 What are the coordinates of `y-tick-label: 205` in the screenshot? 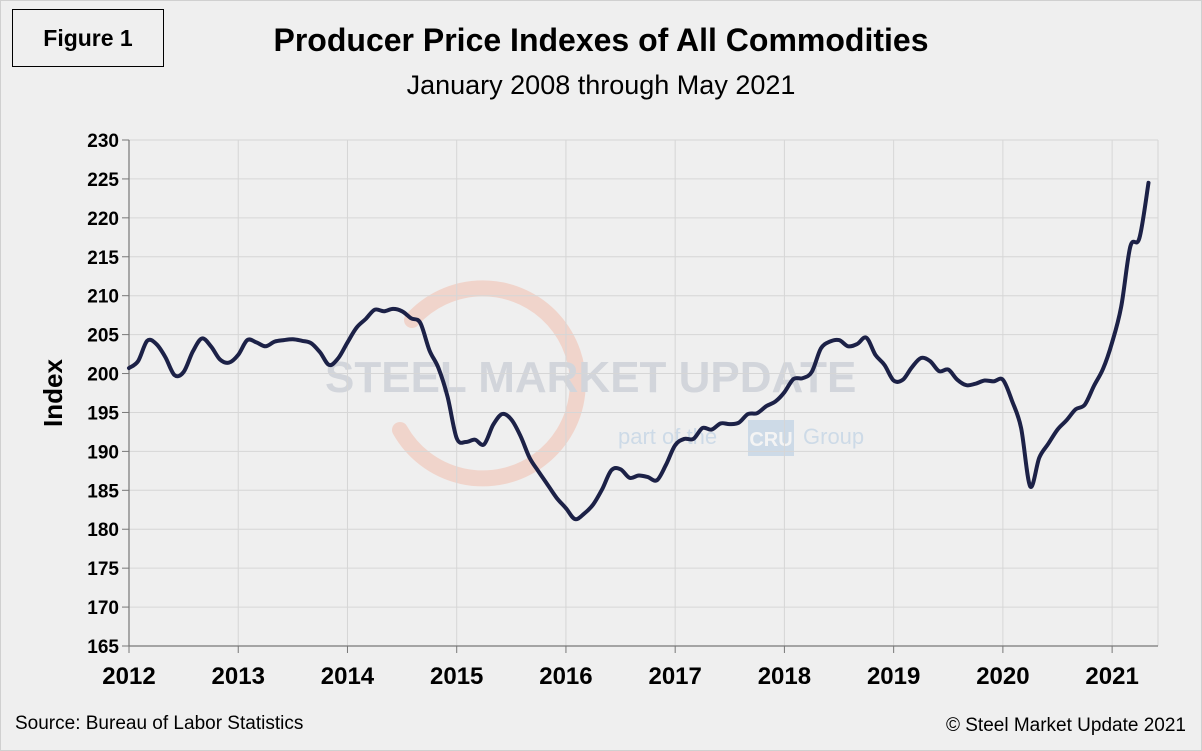 It's located at (103, 336).